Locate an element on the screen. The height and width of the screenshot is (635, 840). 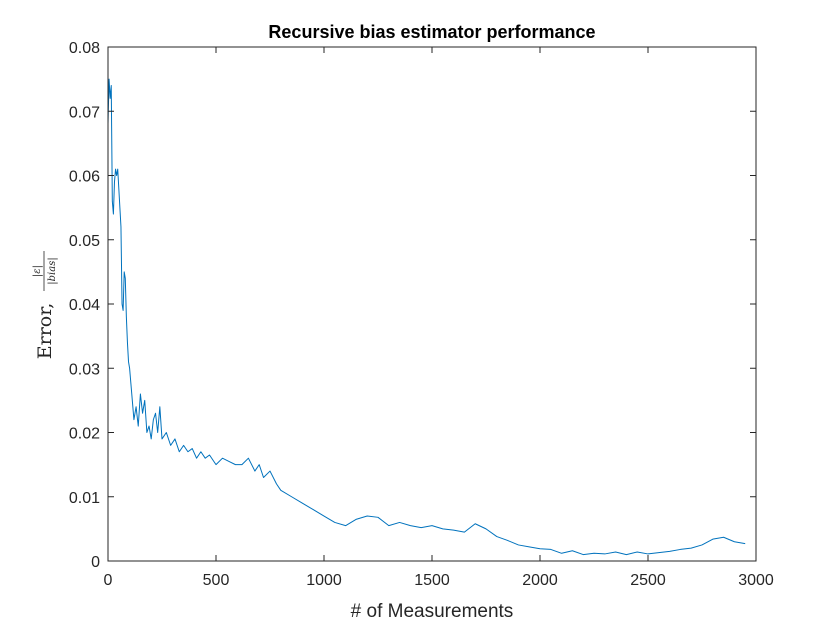
y-axis-label: Error, |ε| |bias| is located at coordinates (45, 305).